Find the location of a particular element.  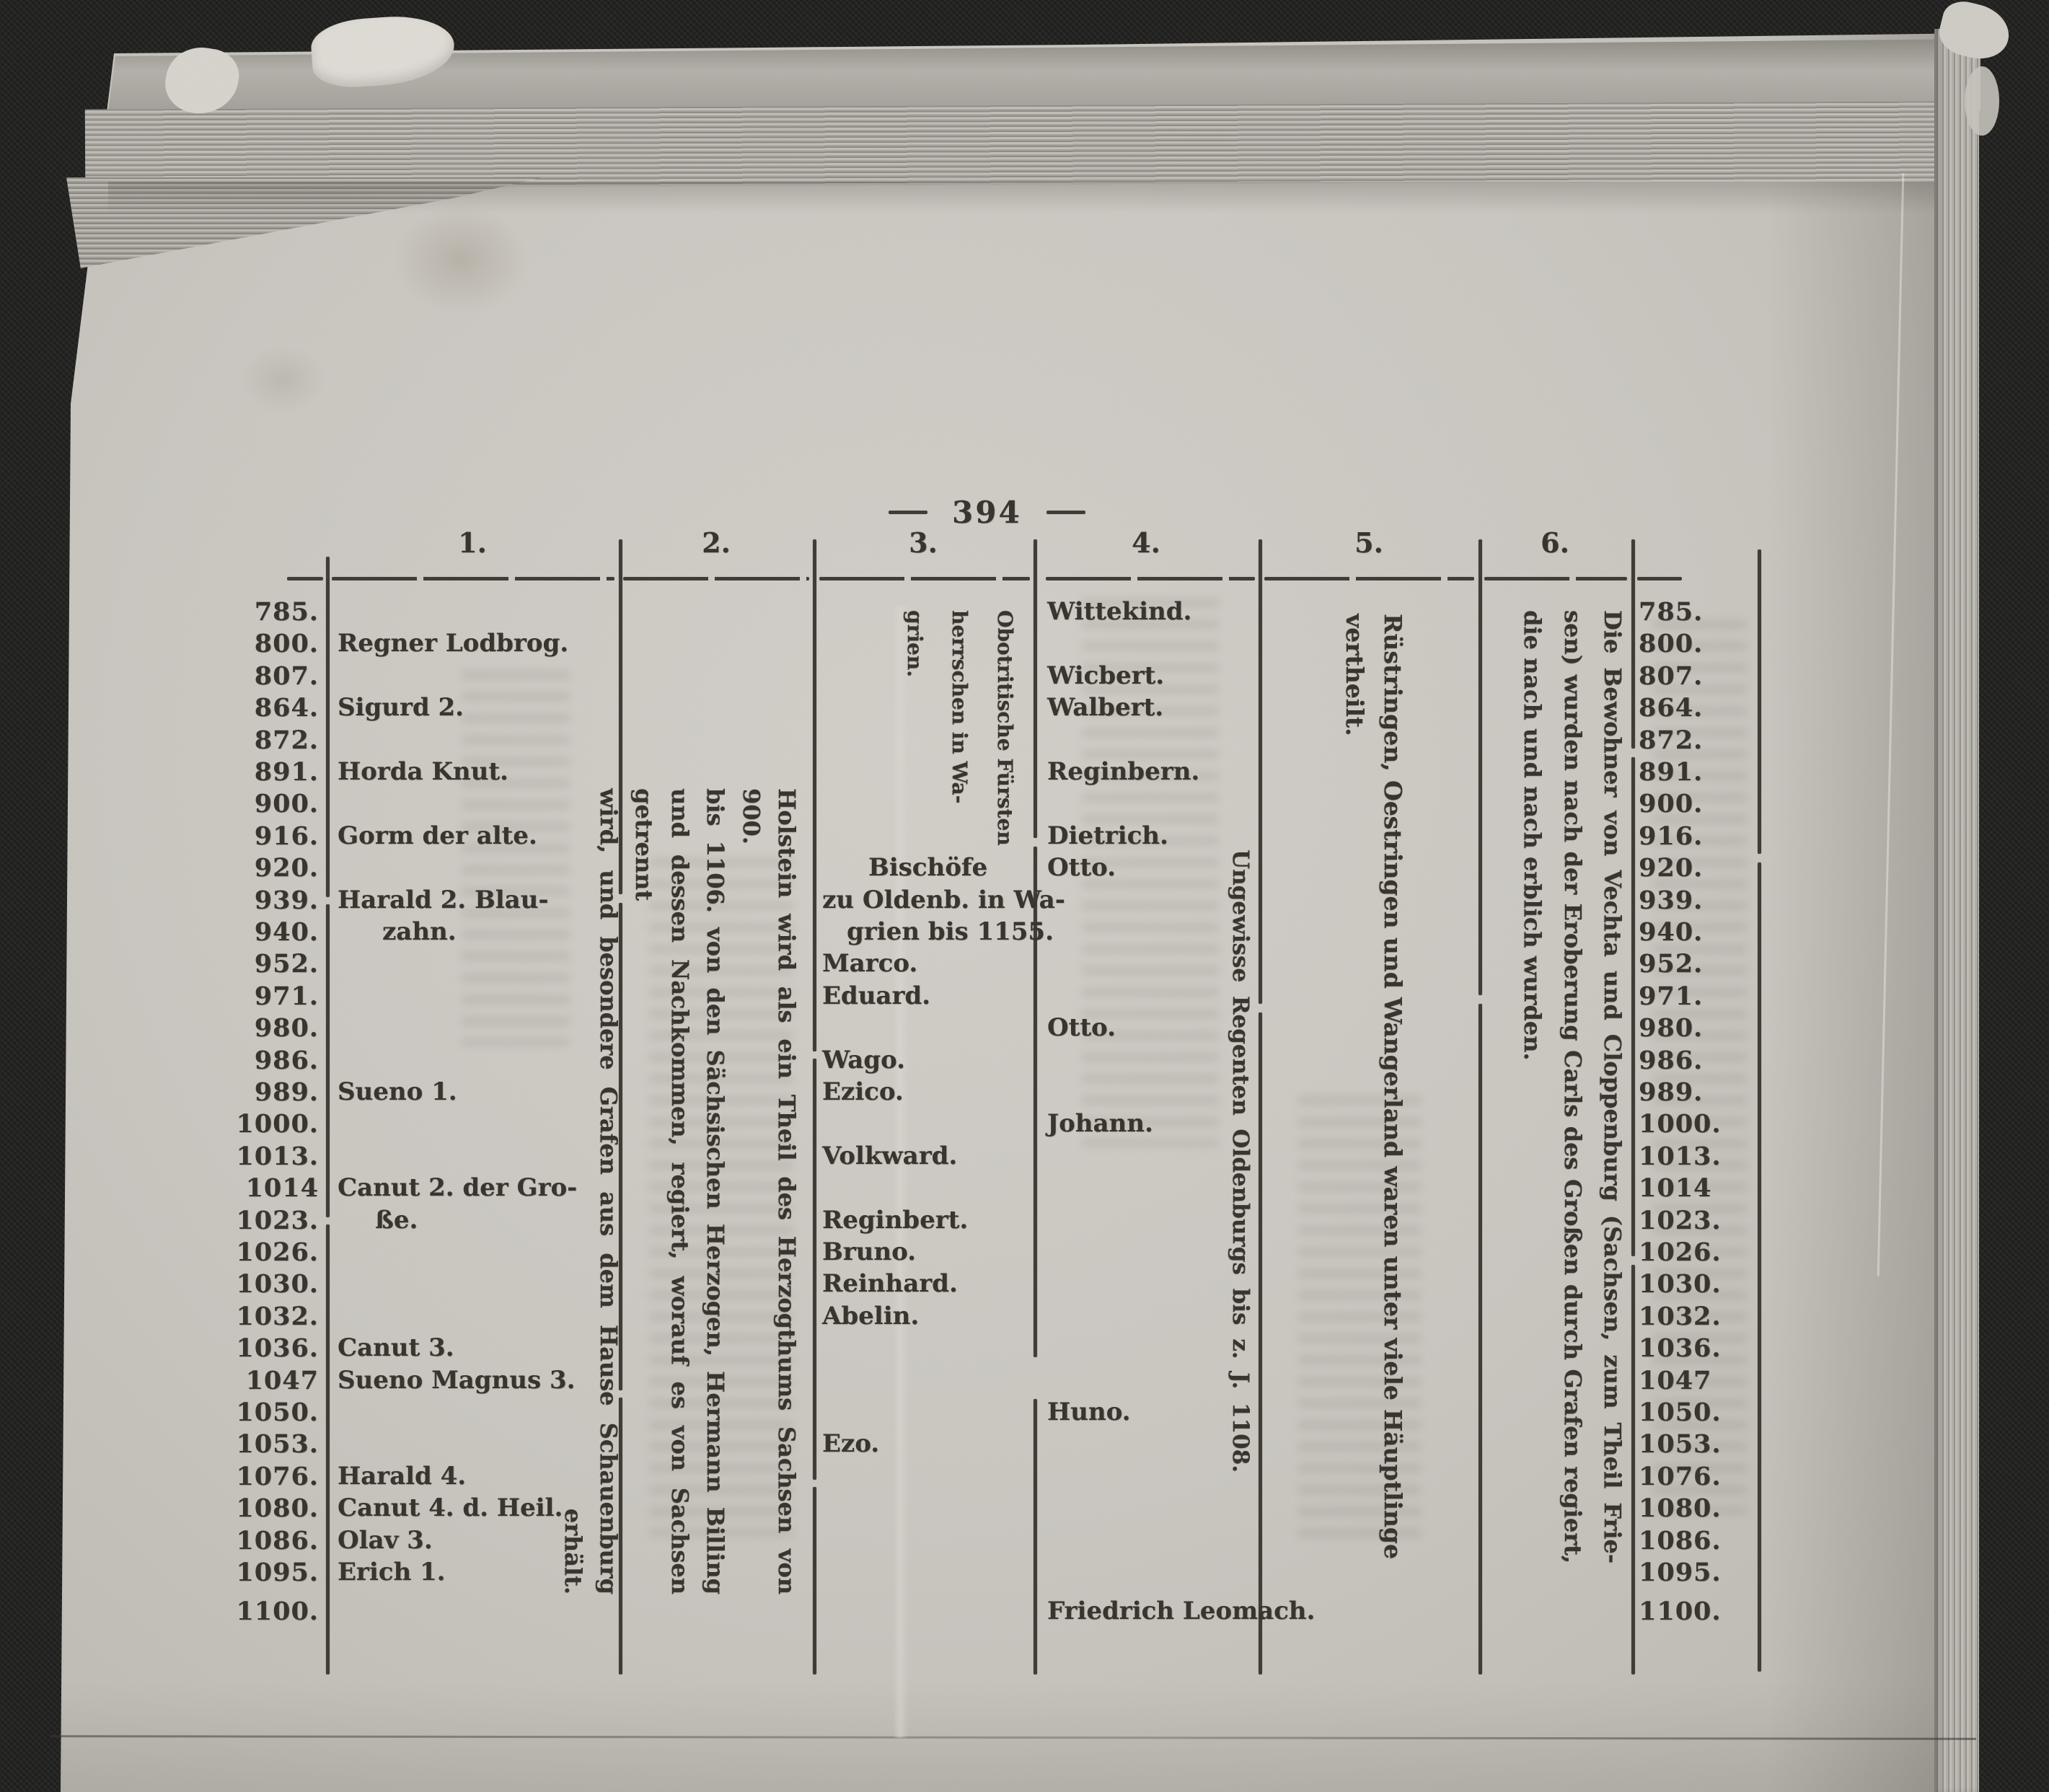

column-header: 6. is located at coordinates (1555, 542).